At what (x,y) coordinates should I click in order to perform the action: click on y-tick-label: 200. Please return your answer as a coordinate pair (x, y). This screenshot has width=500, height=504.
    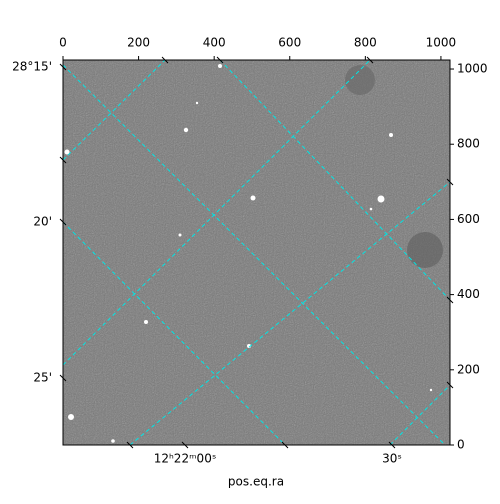
    Looking at the image, I should click on (468, 369).